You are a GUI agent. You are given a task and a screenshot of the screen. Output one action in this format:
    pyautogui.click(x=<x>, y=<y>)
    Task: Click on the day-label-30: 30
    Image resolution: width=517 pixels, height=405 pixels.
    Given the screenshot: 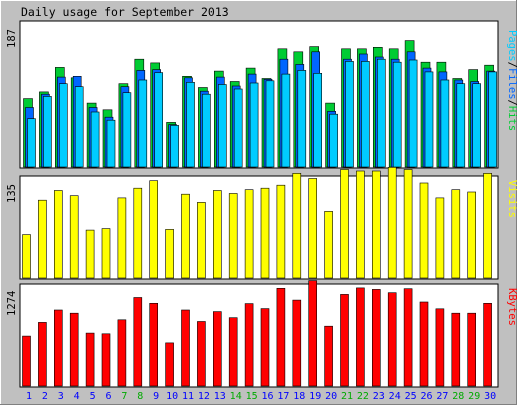 What is the action you would take?
    pyautogui.click(x=490, y=396)
    